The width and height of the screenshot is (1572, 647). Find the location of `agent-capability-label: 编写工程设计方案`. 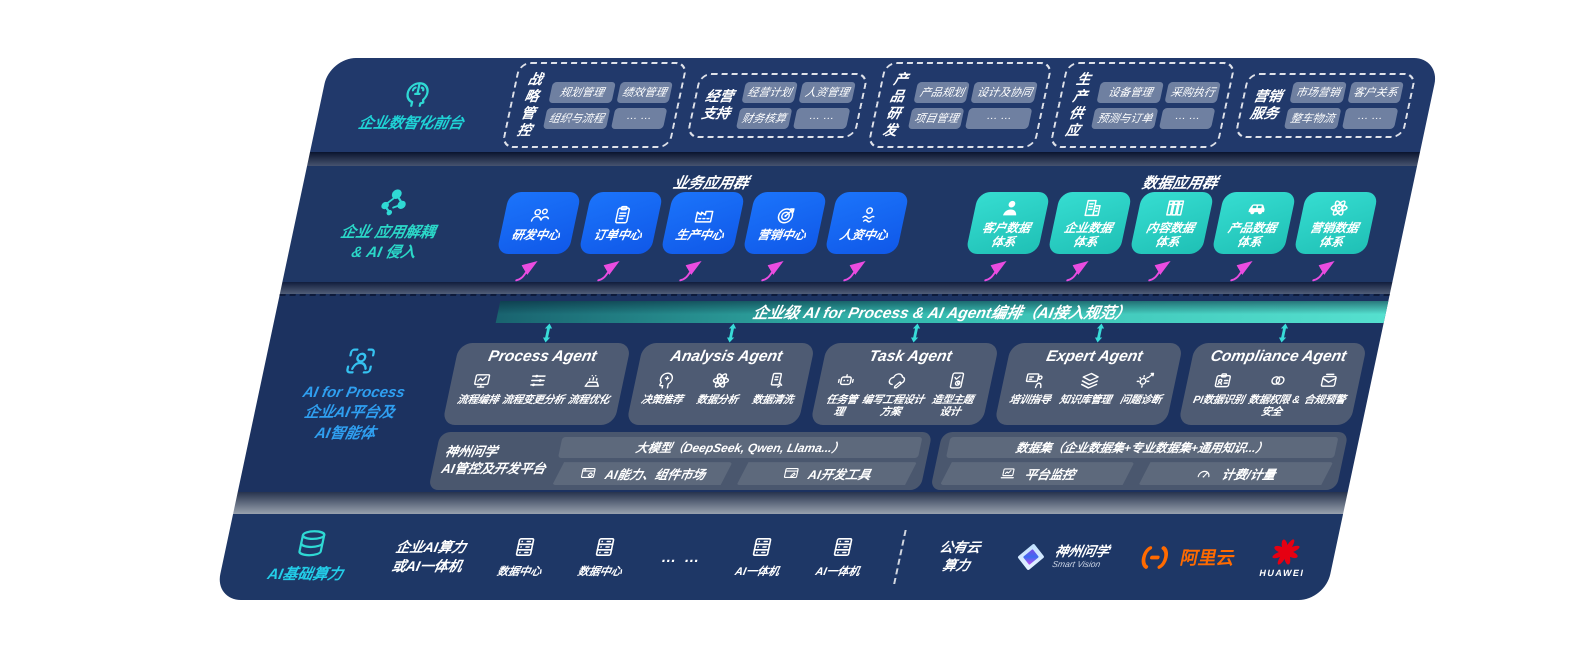

agent-capability-label: 编写工程设计方案 is located at coordinates (893, 406).